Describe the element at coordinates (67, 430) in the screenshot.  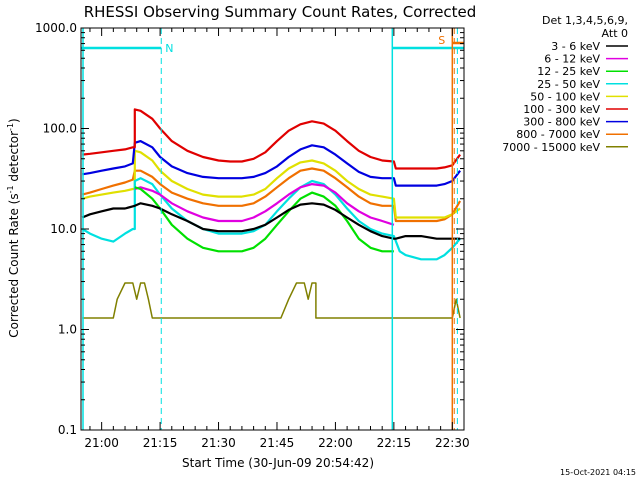
I see `y-tick-label: 0.1` at that location.